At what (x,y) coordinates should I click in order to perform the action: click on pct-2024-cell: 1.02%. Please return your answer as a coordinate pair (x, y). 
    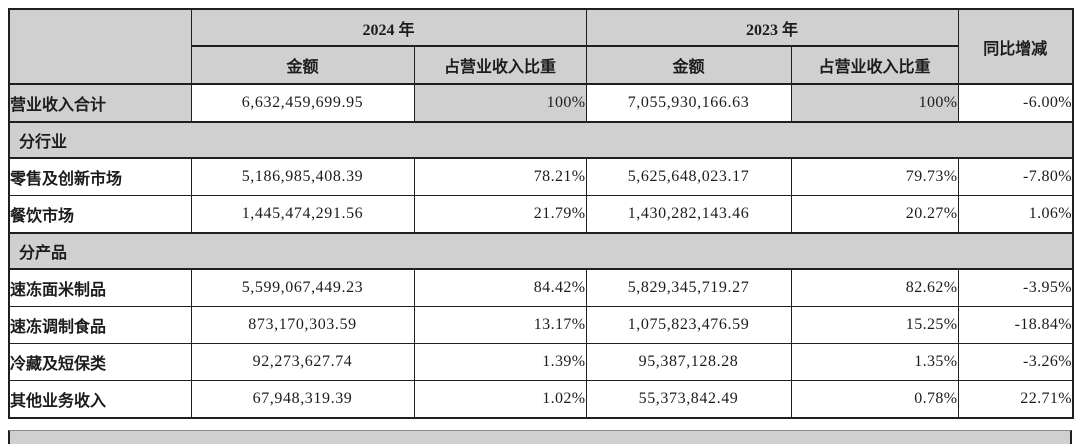
    Looking at the image, I should click on (500, 399).